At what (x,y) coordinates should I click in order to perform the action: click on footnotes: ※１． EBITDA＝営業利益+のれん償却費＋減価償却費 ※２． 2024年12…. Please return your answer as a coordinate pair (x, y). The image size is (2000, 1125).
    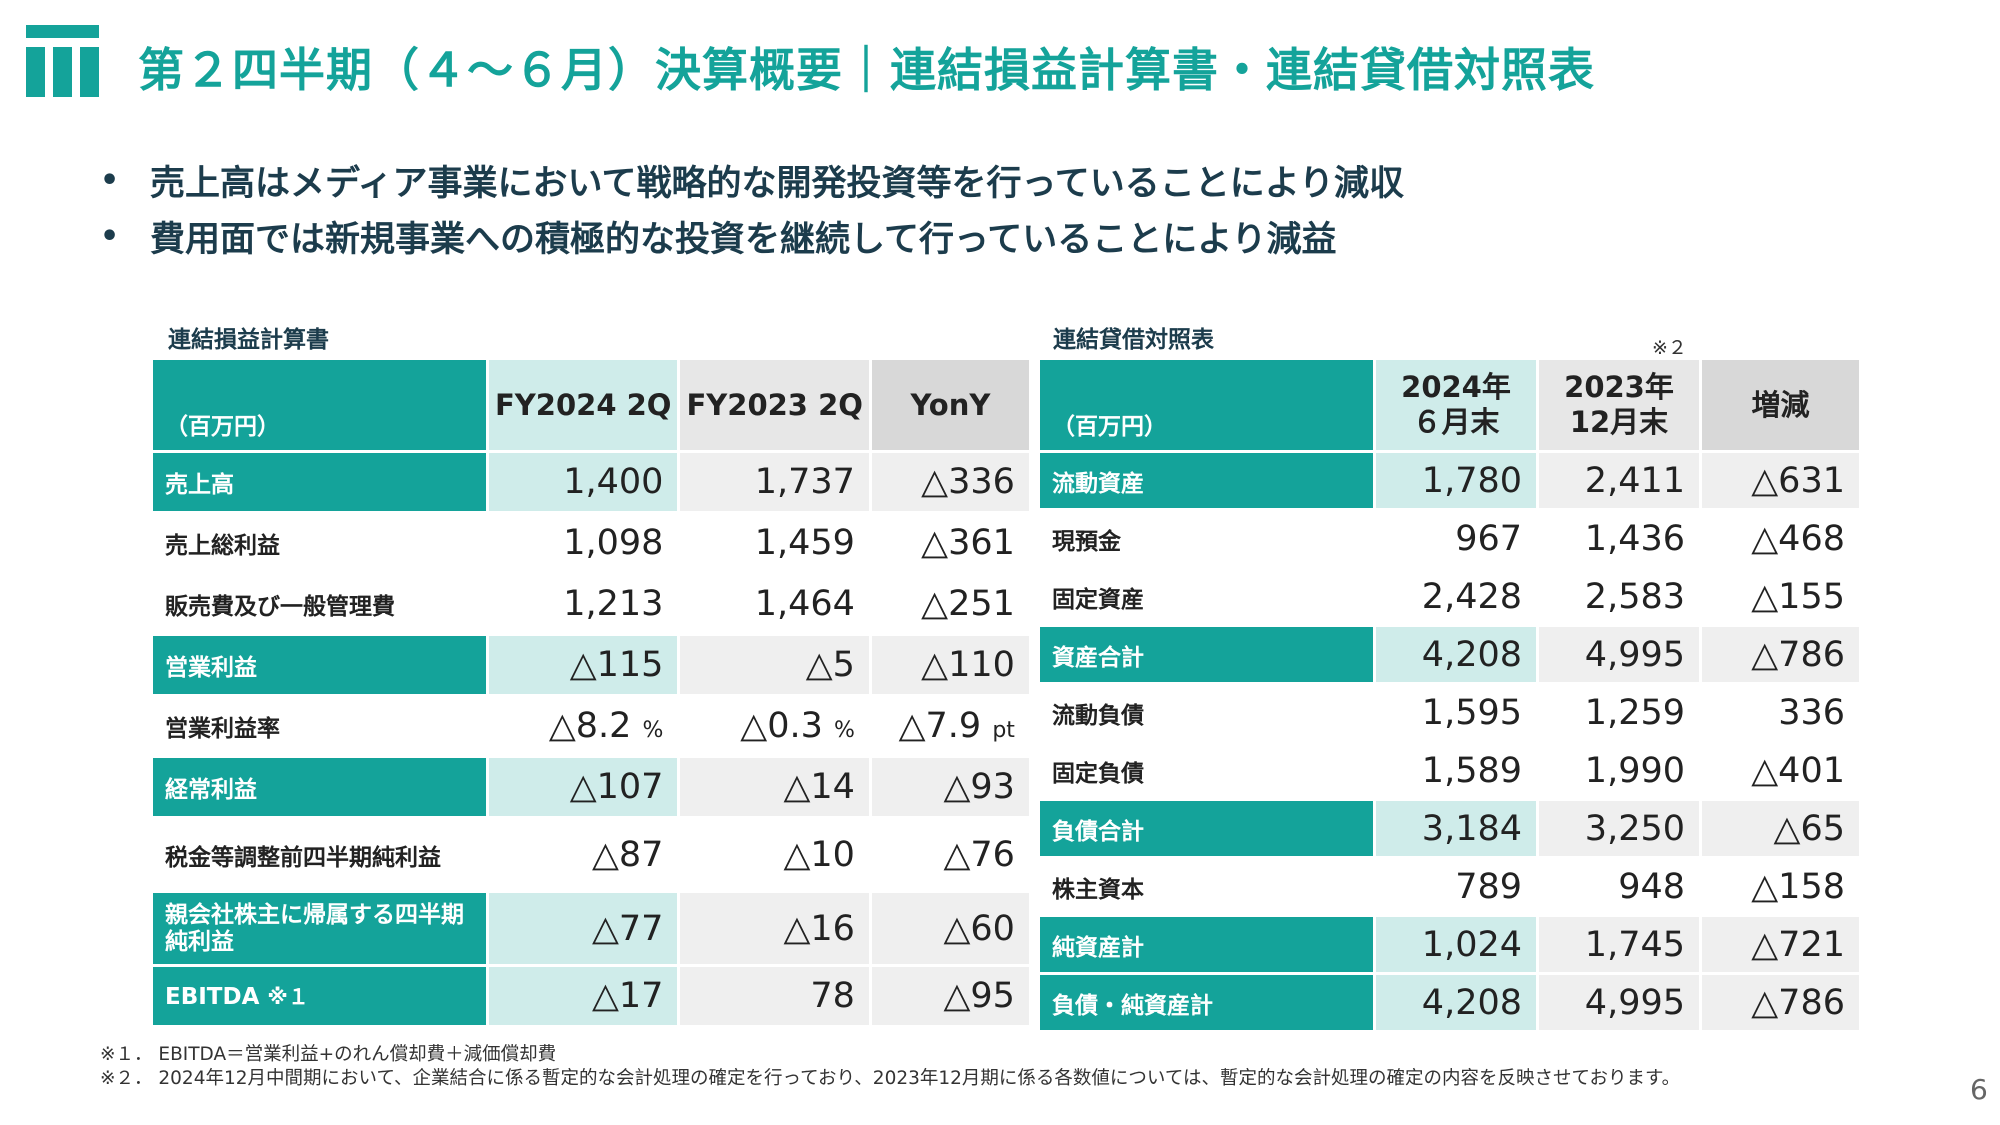
    Looking at the image, I should click on (890, 1067).